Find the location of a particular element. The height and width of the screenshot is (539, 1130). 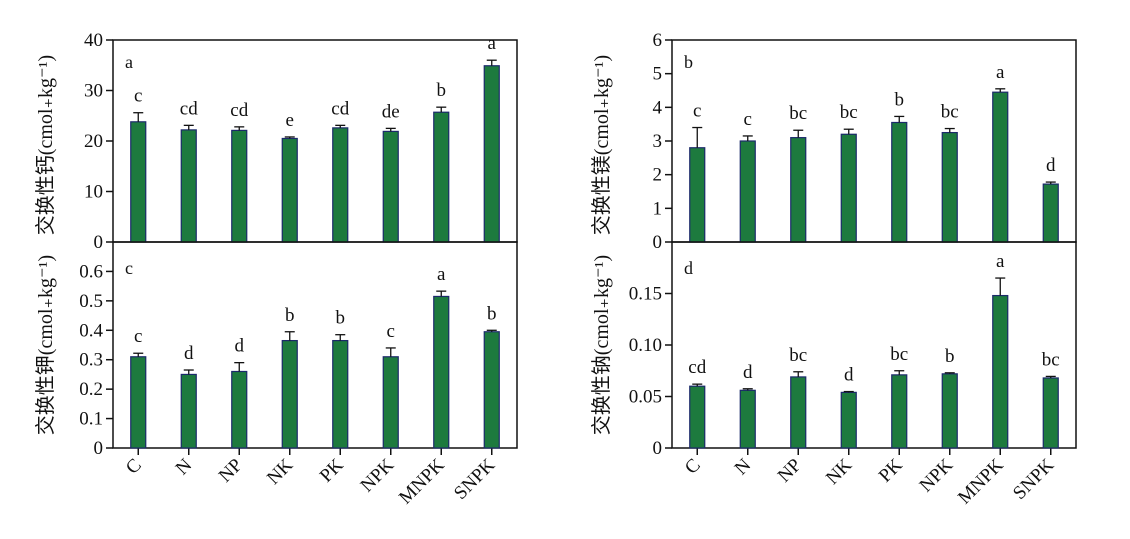

significance-label-b: d is located at coordinates (1051, 165).